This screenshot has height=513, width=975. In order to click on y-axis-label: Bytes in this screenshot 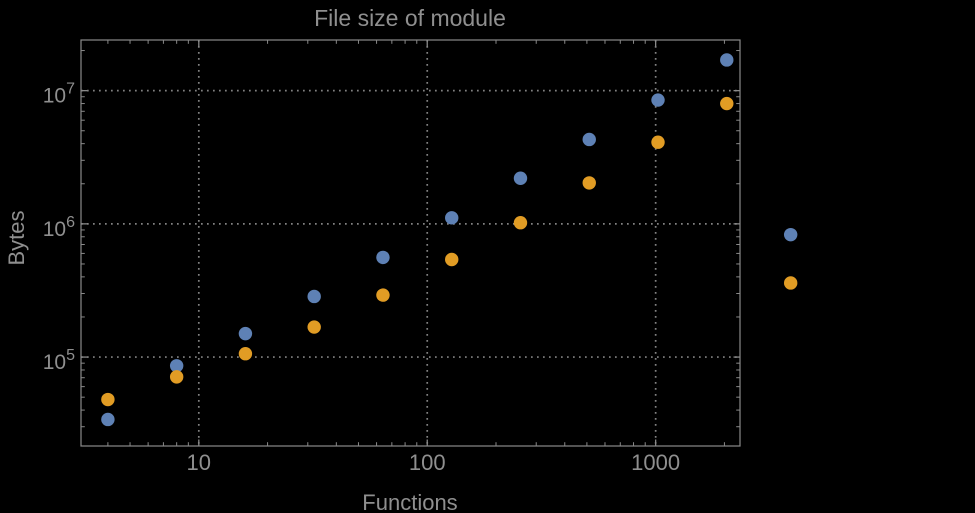, I will do `click(16, 237)`.